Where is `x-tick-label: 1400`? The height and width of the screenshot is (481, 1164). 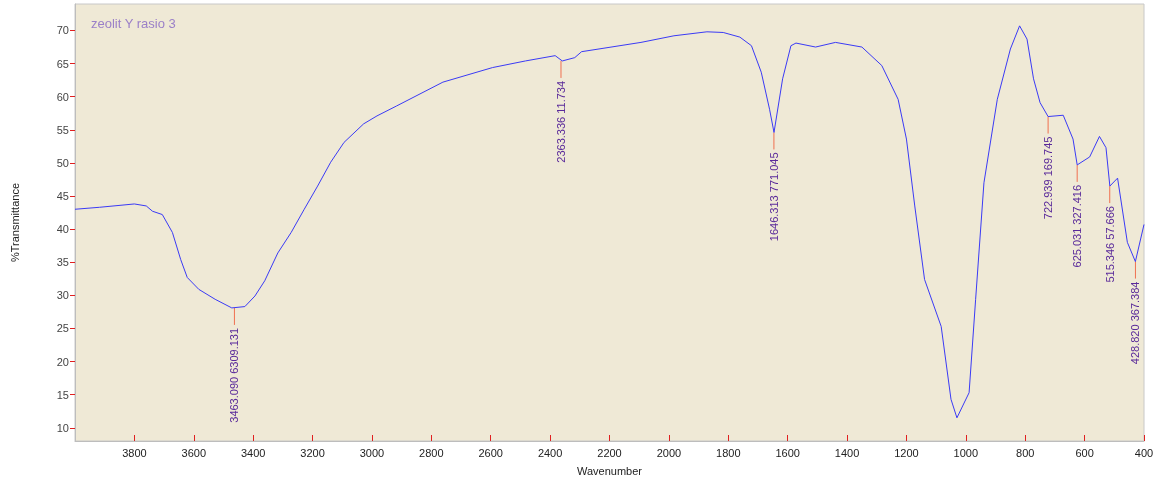 x-tick-label: 1400 is located at coordinates (847, 452).